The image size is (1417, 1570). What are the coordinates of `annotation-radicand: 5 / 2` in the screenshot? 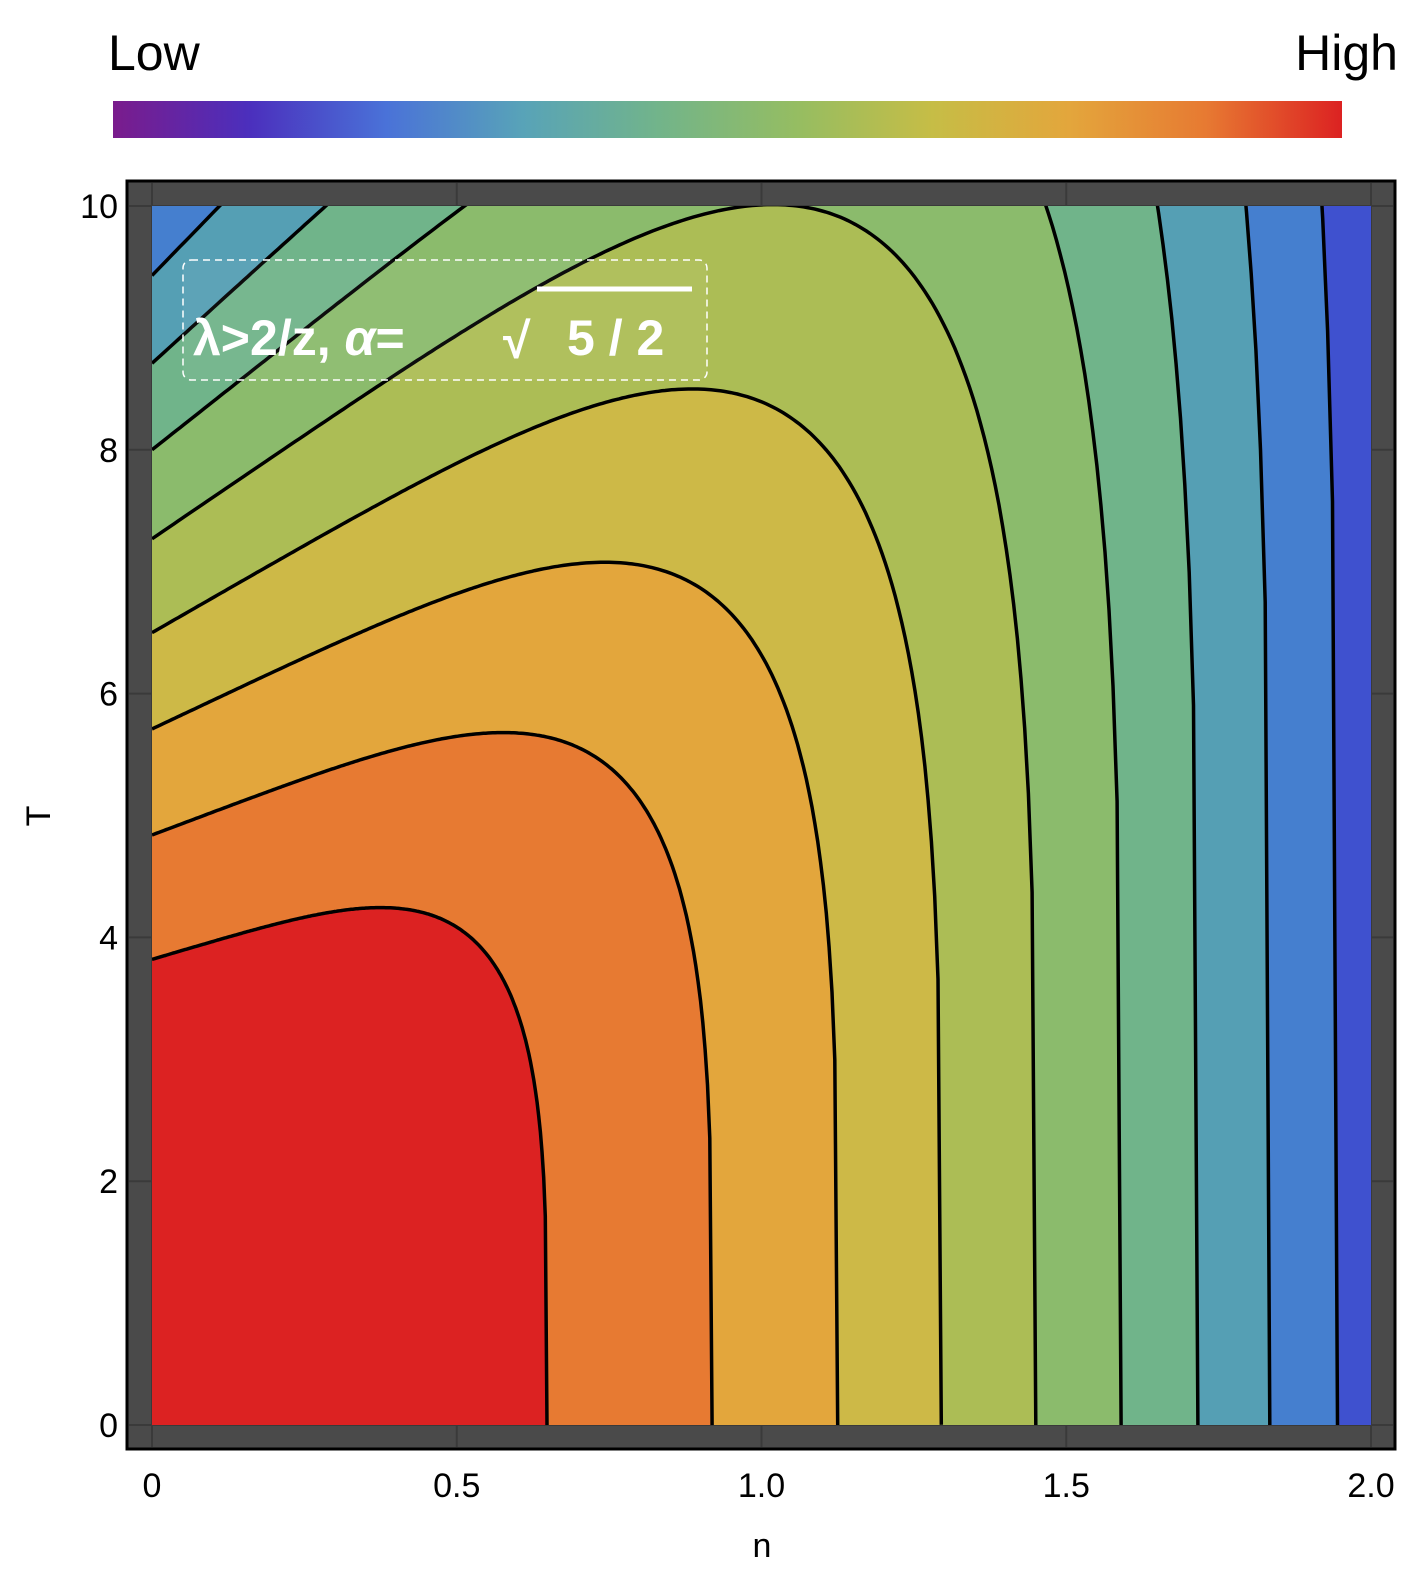 It's located at (615, 338).